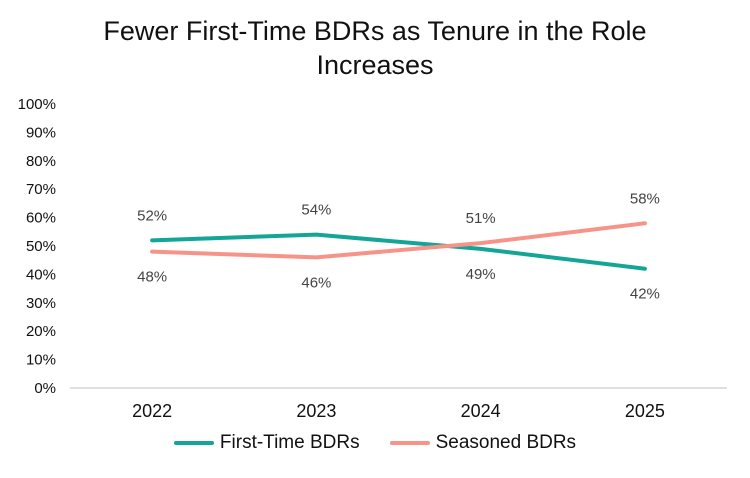  What do you see at coordinates (37, 104) in the screenshot?
I see `y-tick-label: 100%` at bounding box center [37, 104].